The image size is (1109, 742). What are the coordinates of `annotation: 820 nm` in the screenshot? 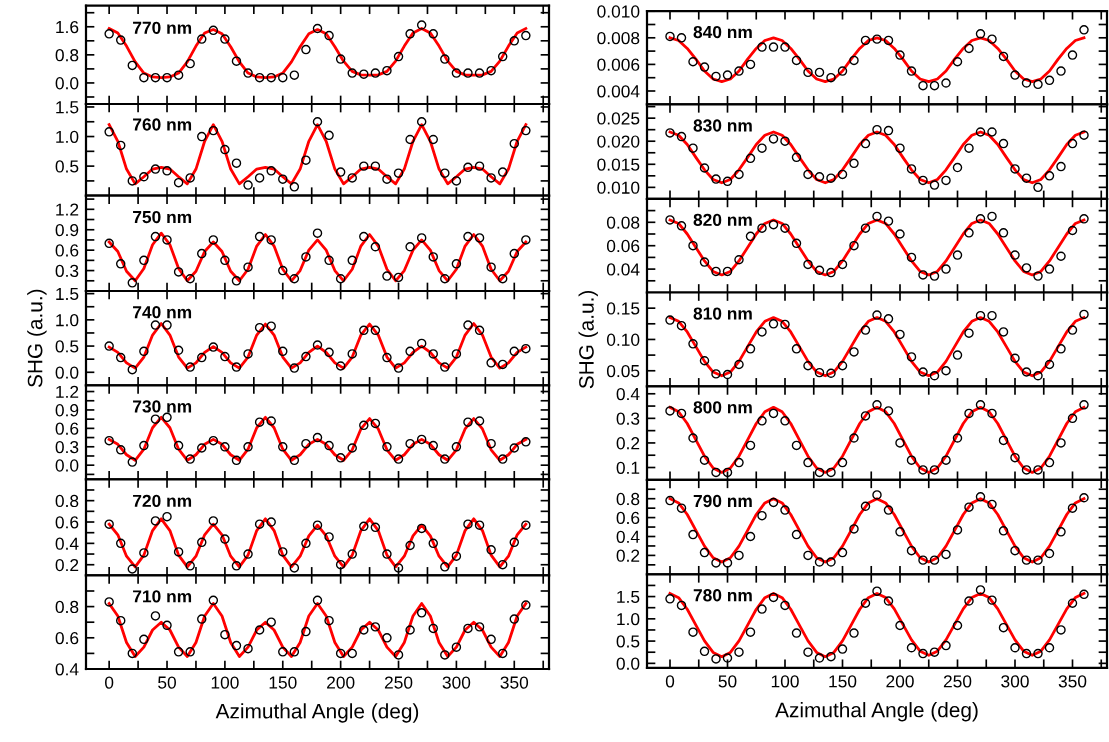 It's located at (722, 220).